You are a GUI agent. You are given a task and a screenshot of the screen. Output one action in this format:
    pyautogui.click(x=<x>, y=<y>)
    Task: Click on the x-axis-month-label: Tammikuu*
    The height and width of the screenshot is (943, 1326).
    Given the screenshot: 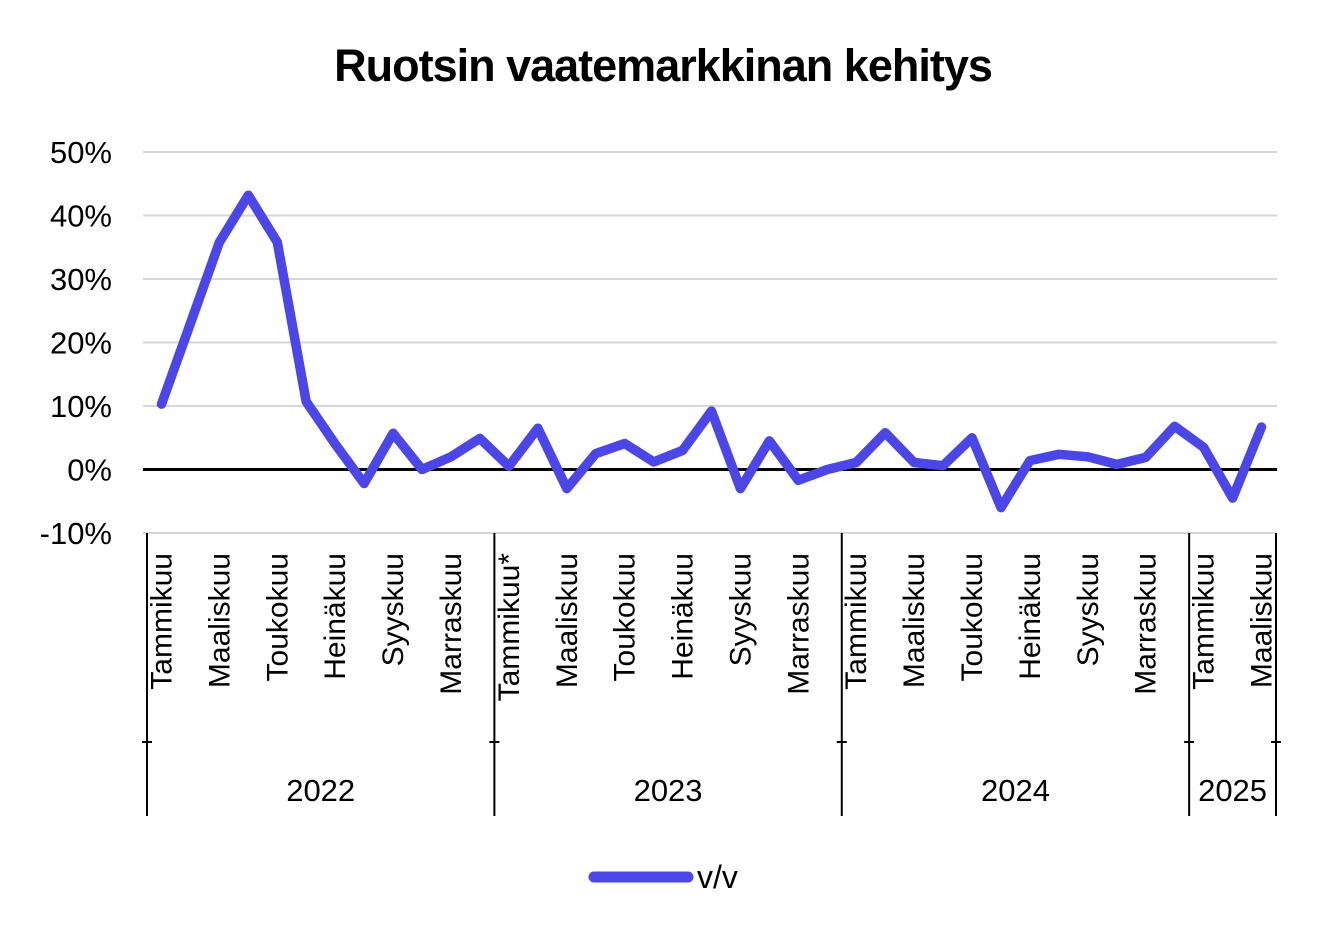 What is the action you would take?
    pyautogui.click(x=509, y=627)
    